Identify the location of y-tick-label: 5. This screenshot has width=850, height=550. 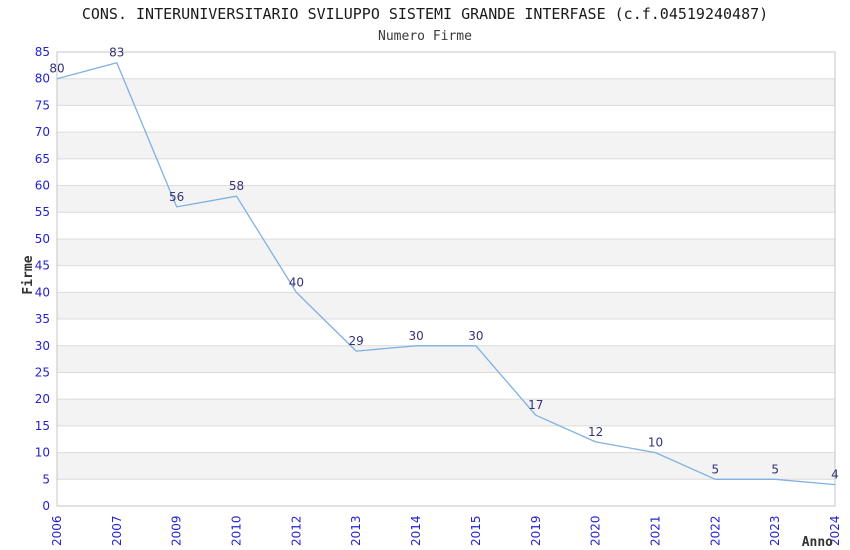
(46, 479).